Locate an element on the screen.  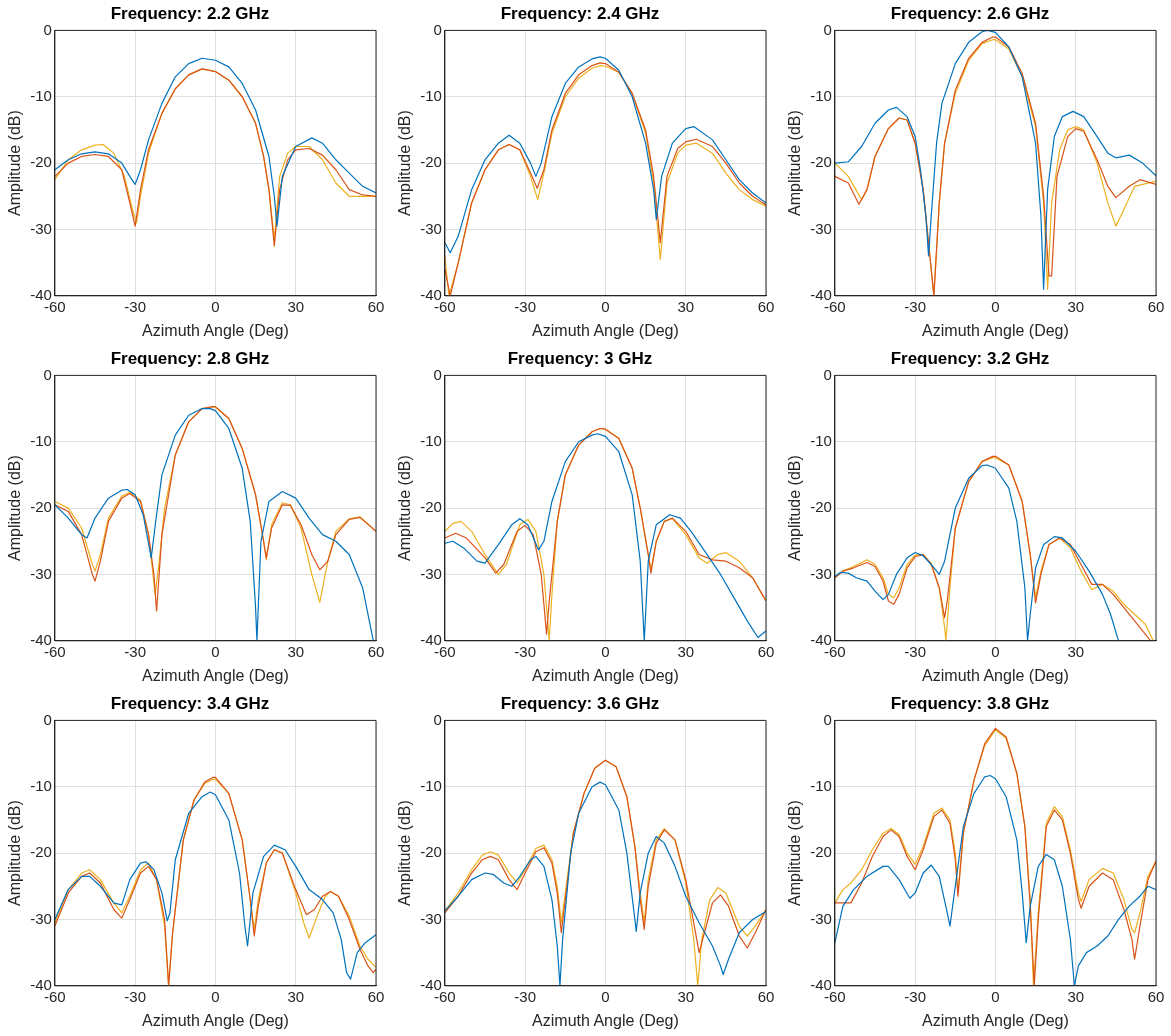
chart-title: Frequency: 3.4 GHz is located at coordinates (190, 703).